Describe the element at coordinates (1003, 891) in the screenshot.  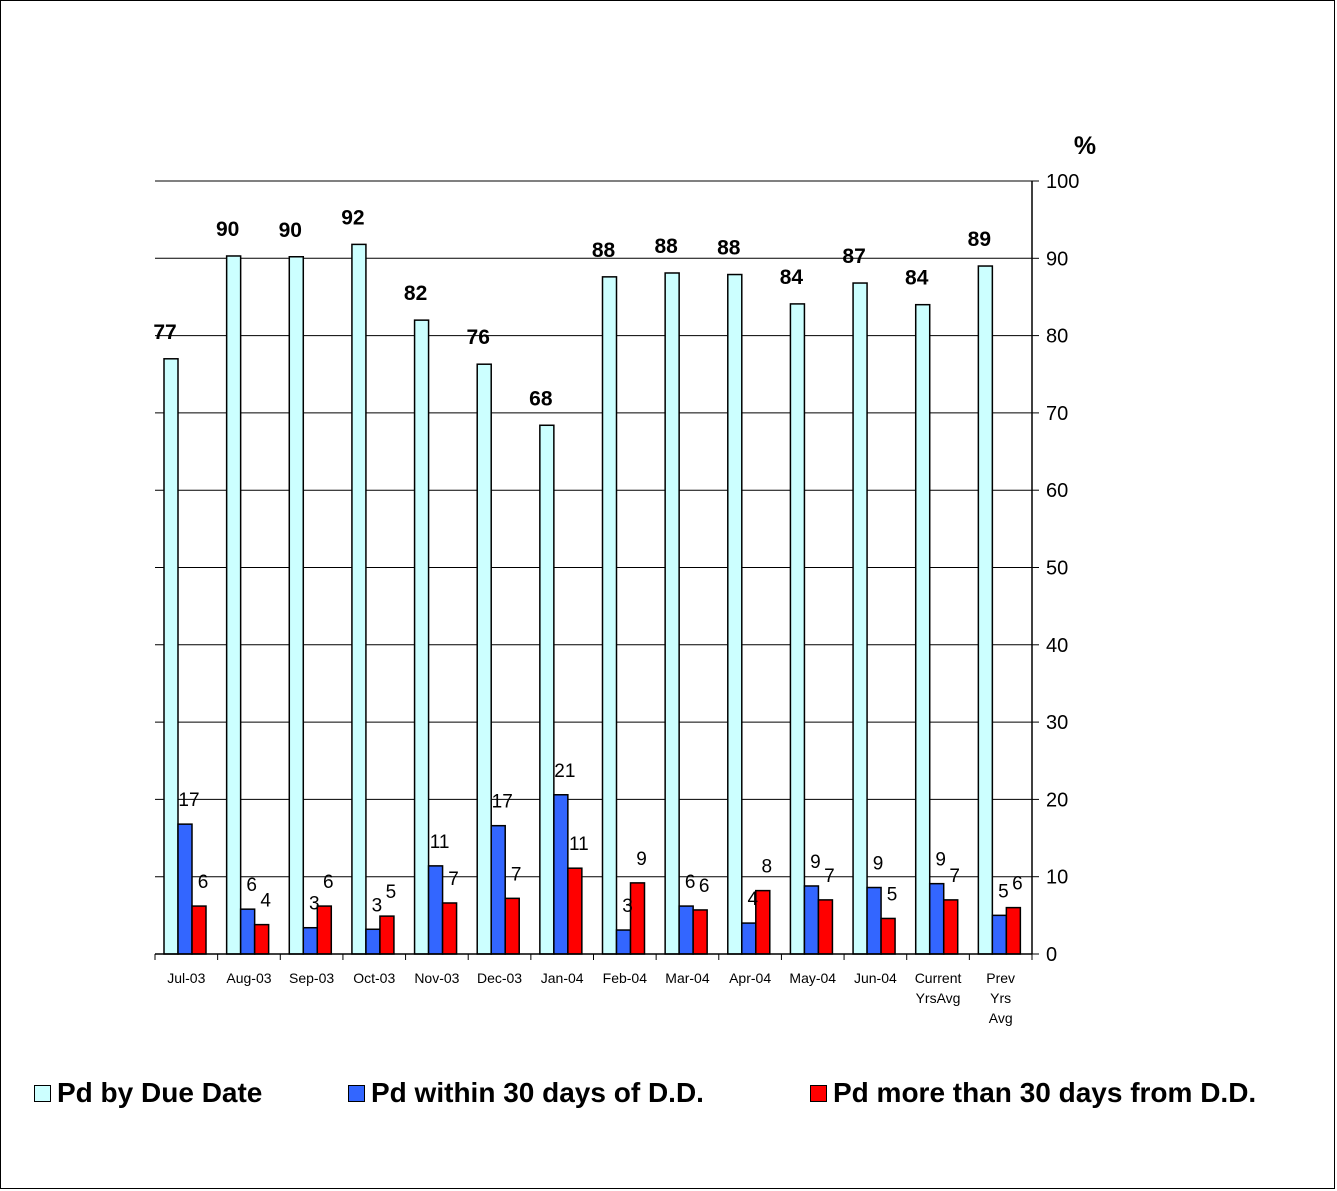
I see `data-label-pd-within-30-days: 5` at that location.